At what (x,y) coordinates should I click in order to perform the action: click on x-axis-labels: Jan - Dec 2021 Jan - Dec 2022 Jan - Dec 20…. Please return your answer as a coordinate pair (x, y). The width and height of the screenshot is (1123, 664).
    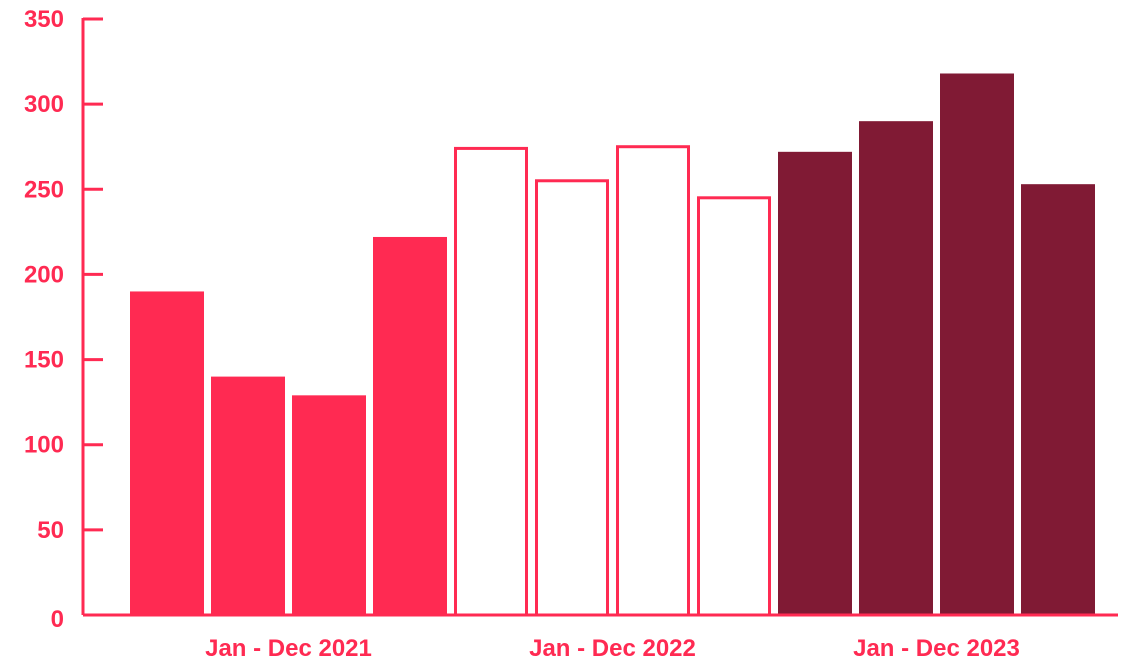
    Looking at the image, I should click on (612, 648).